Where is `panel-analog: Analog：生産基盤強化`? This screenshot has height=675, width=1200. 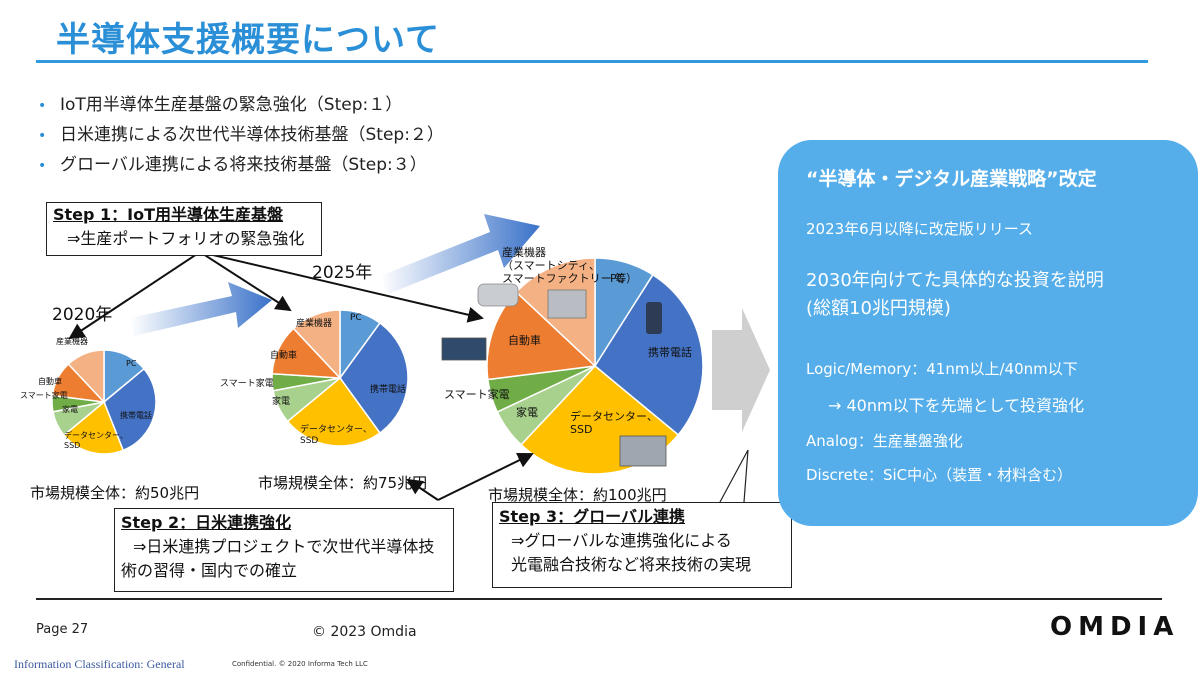
panel-analog: Analog：生産基盤強化 is located at coordinates (884, 441).